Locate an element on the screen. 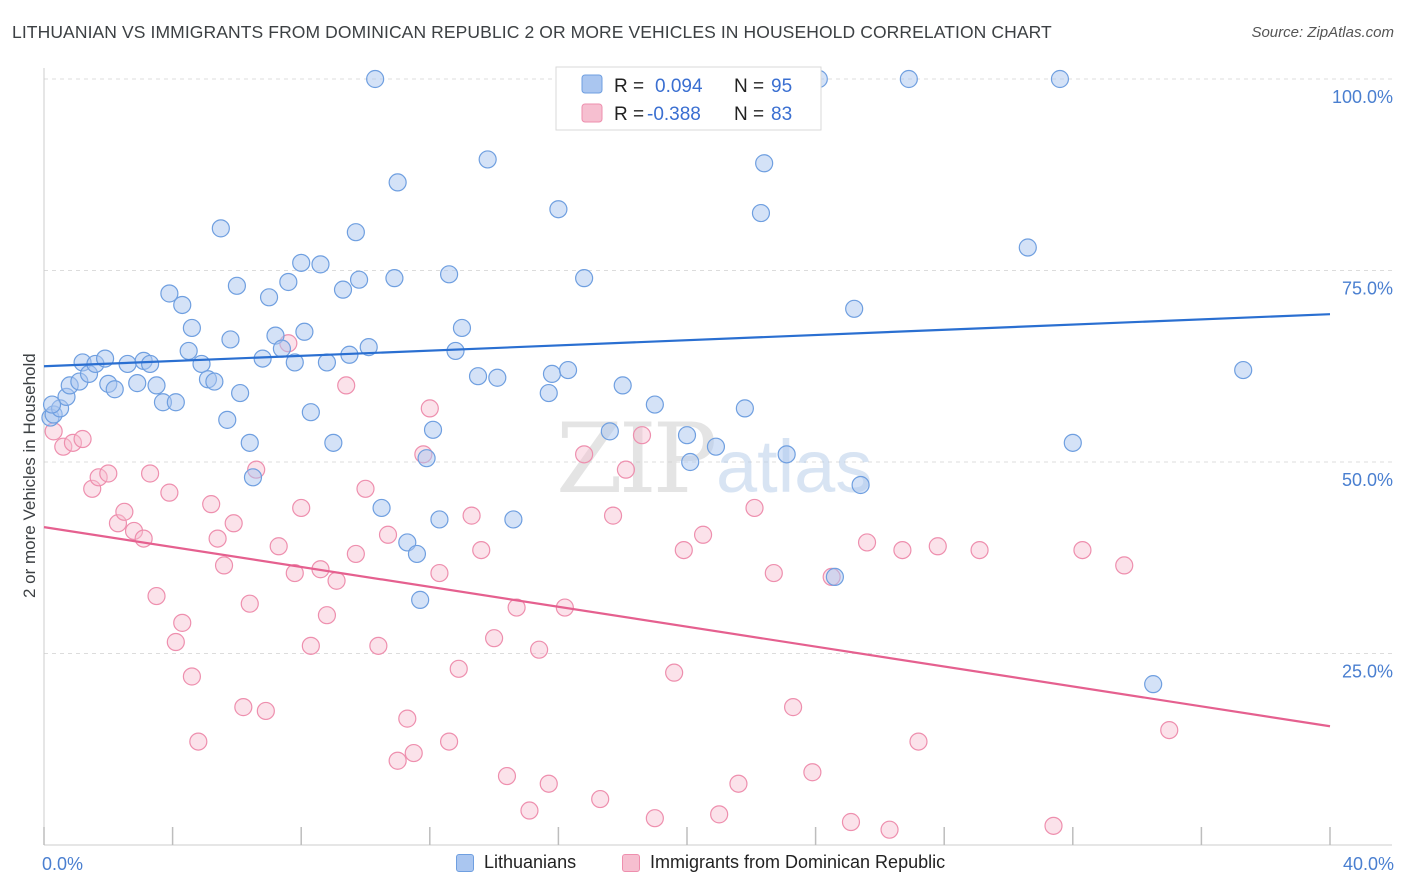  legend: R = 0.094 N = 95 R = -0.388 N = 83 is located at coordinates (688, 98).